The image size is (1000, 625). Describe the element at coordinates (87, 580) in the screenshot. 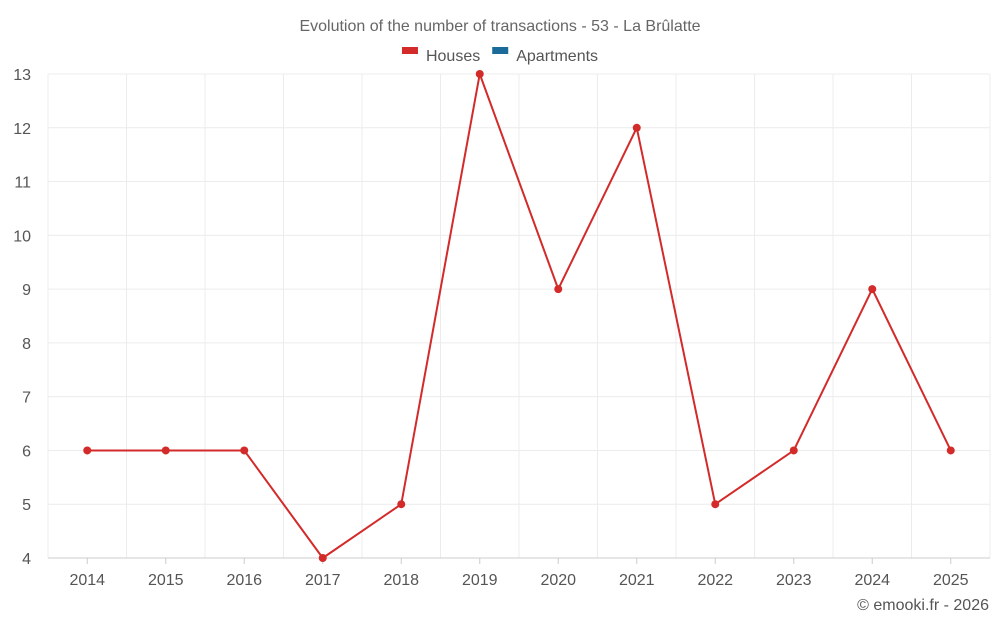

I see `x-tick-label: 2014` at that location.